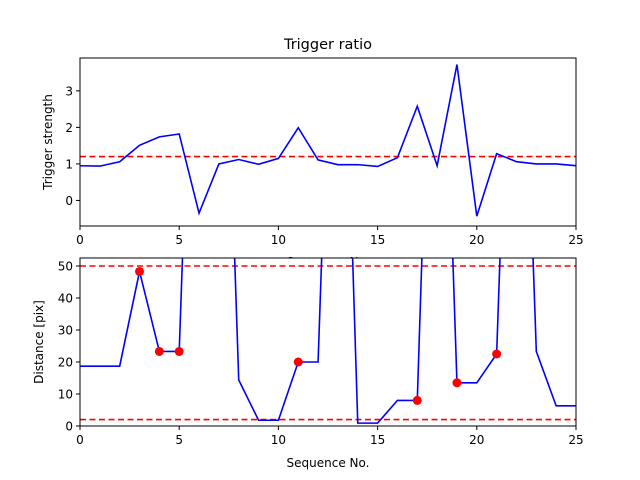  Describe the element at coordinates (72, 146) in the screenshot. I see `y-axis-ticks: 0 1 2 3` at that location.